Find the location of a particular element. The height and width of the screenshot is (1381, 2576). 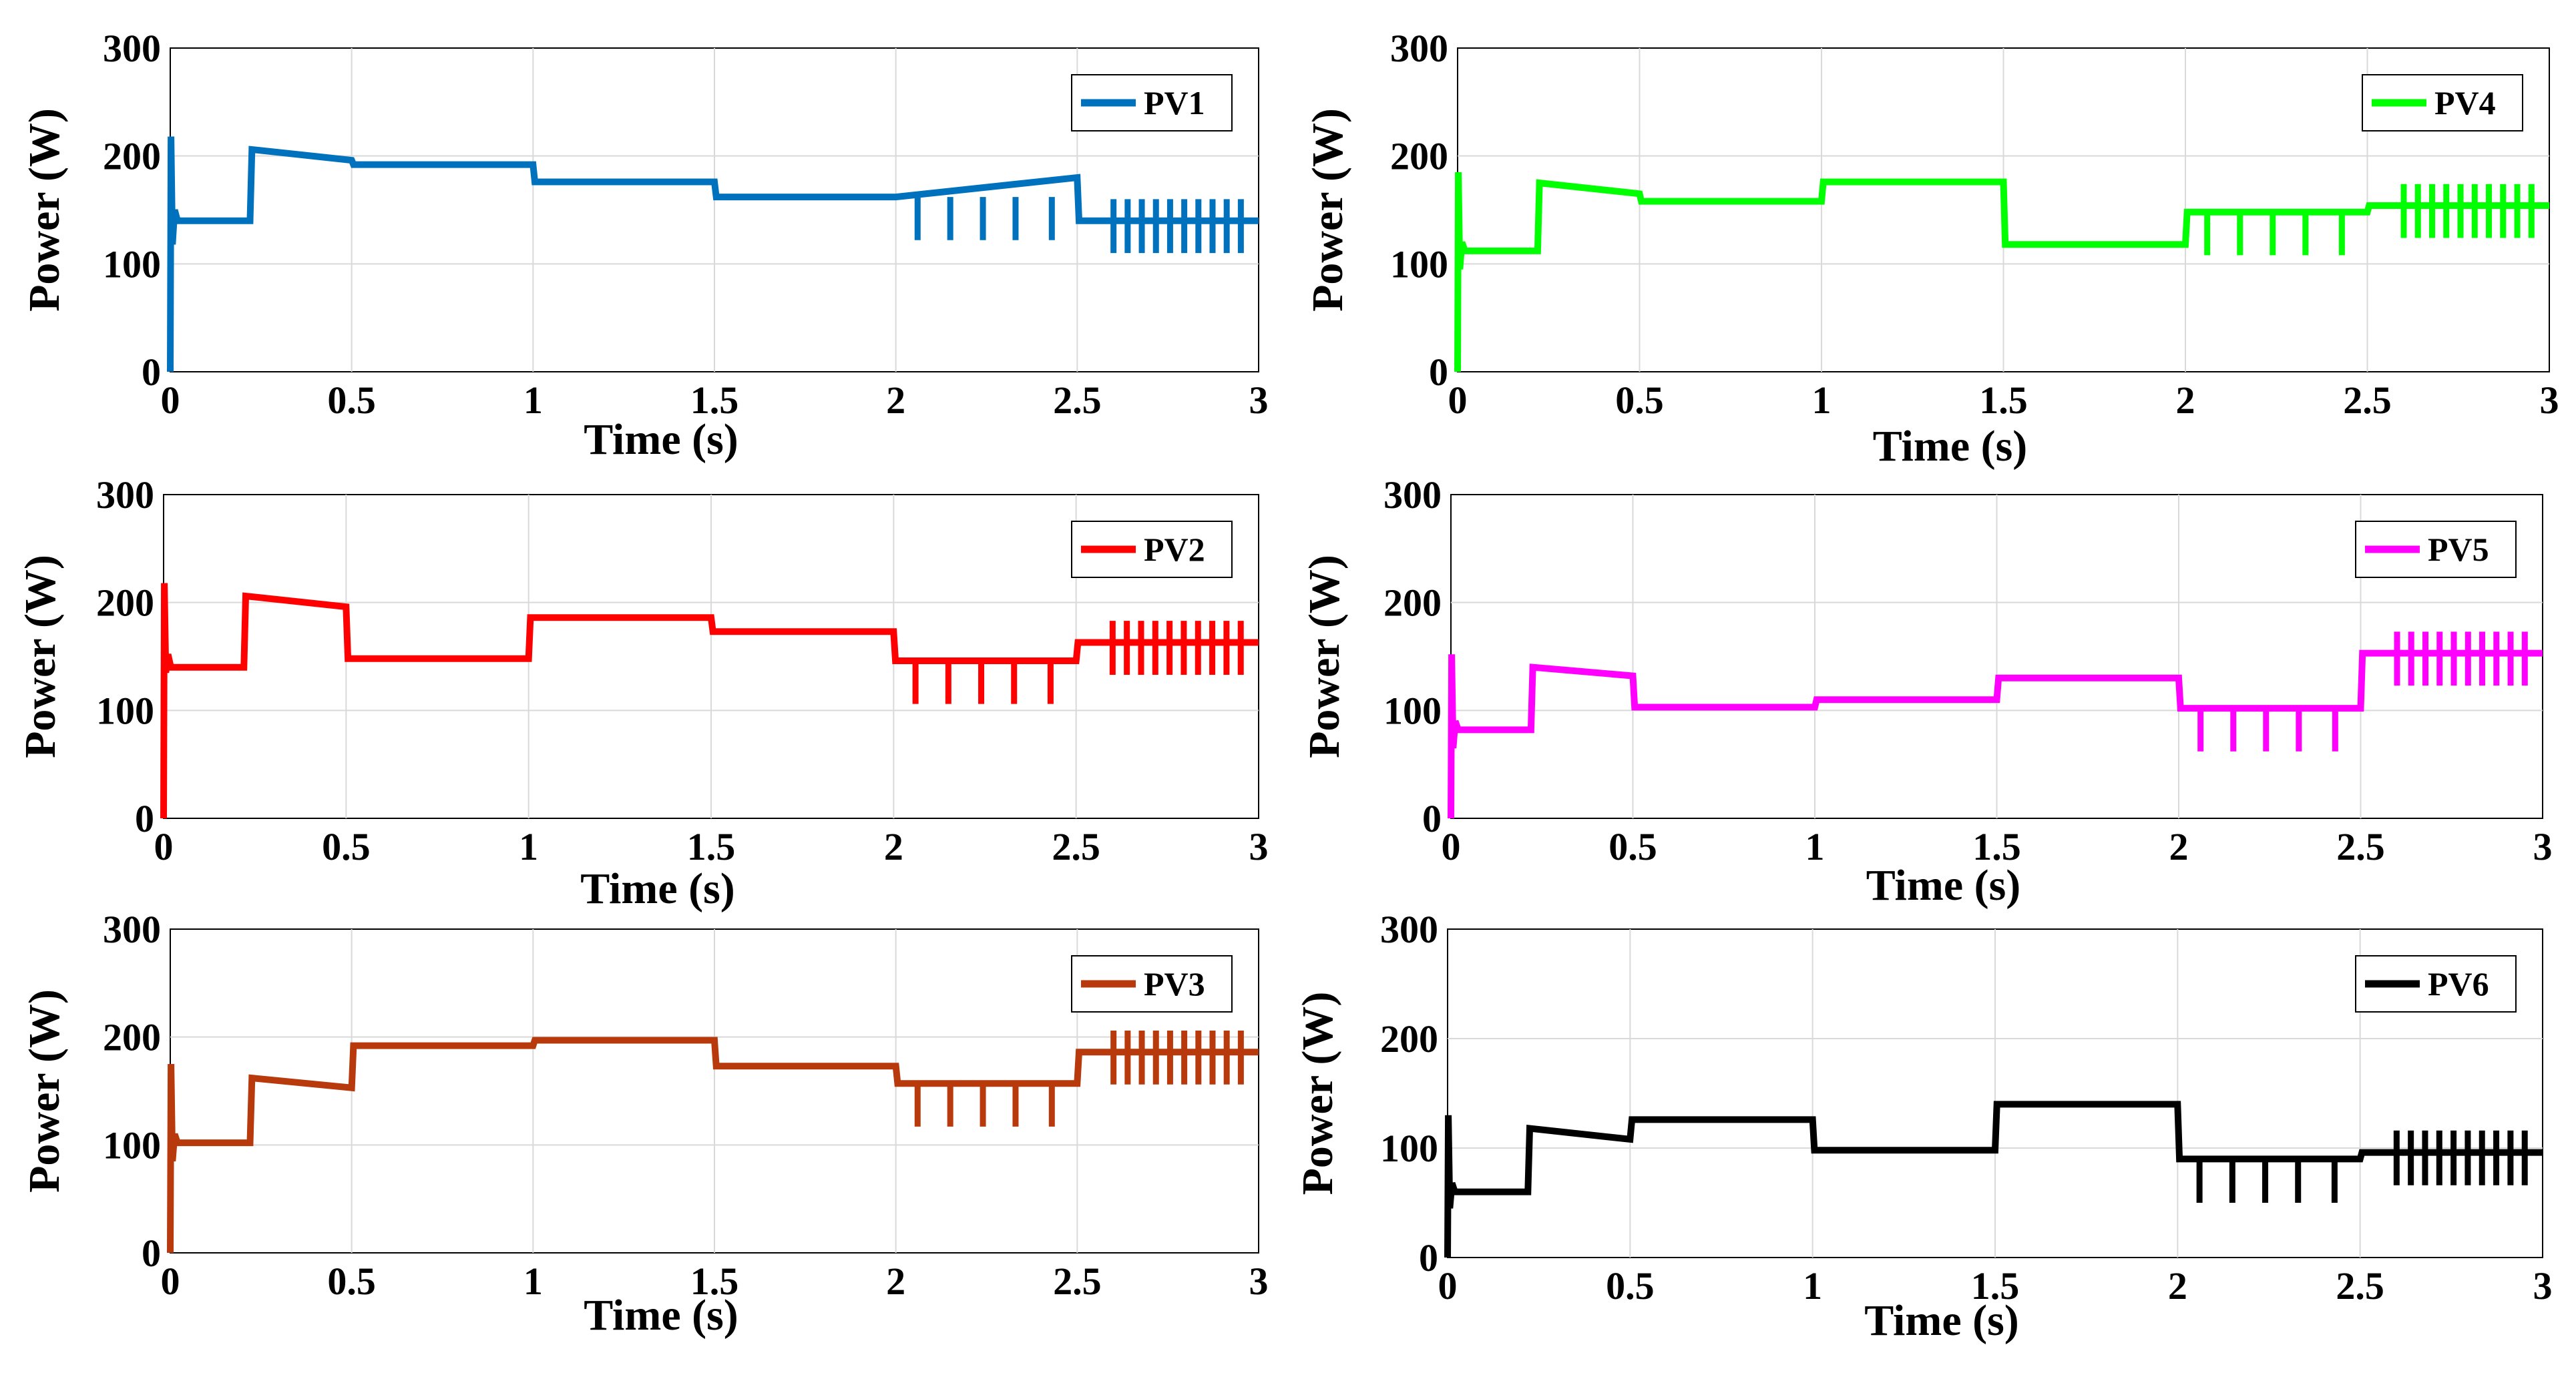

series-line-pv2 is located at coordinates (709, 701).